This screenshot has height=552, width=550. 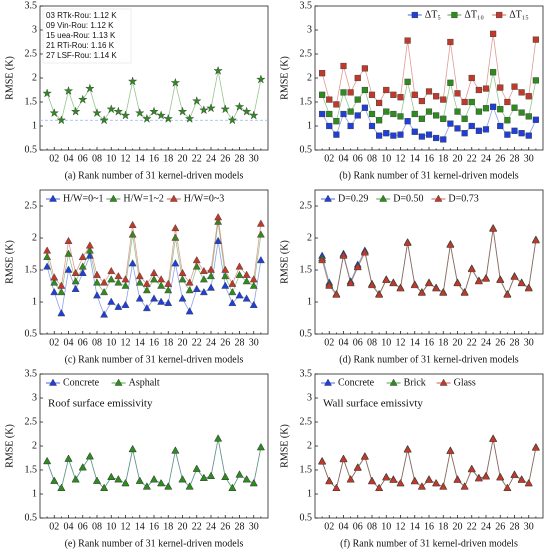 What do you see at coordinates (472, 158) in the screenshot?
I see `x-tick-label: 22` at bounding box center [472, 158].